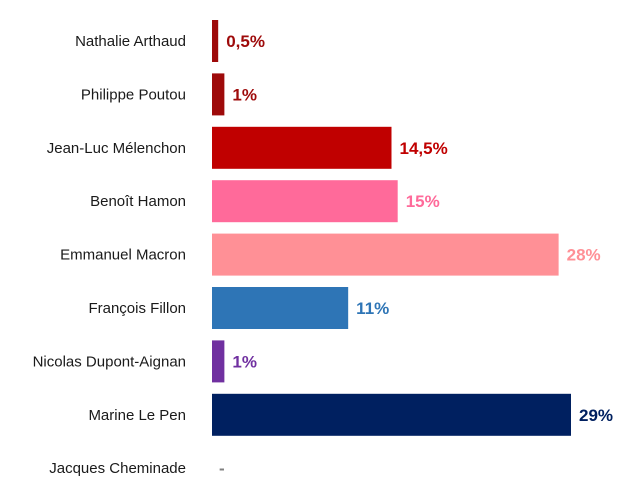 The image size is (637, 490). Describe the element at coordinates (596, 415) in the screenshot. I see `value-label-marine-le-pen: 29%` at that location.